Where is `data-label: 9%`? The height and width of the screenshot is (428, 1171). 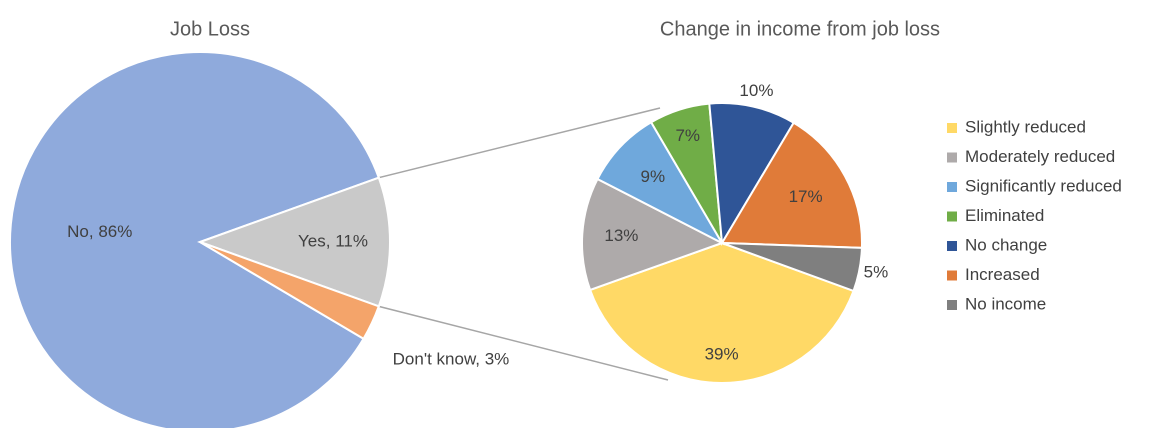
data-label: 9% is located at coordinates (653, 176).